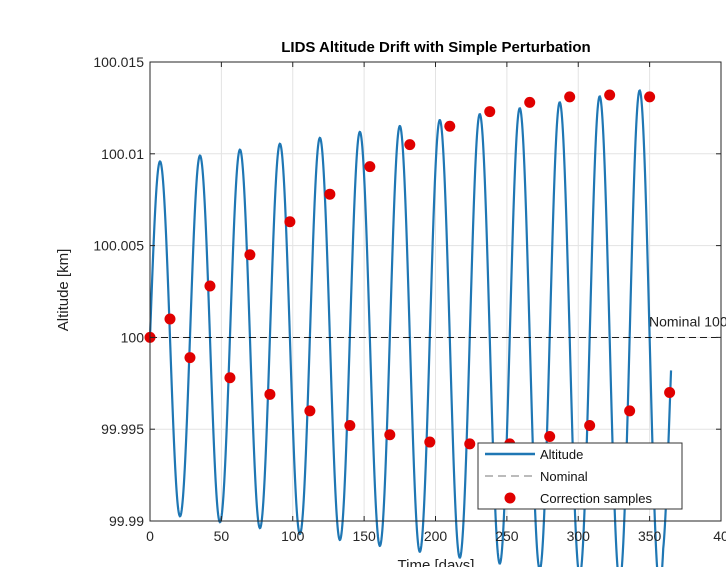 The image size is (726, 567). What do you see at coordinates (687, 321) in the screenshot?
I see `nominal-annotation: Nominal 100 km` at bounding box center [687, 321].